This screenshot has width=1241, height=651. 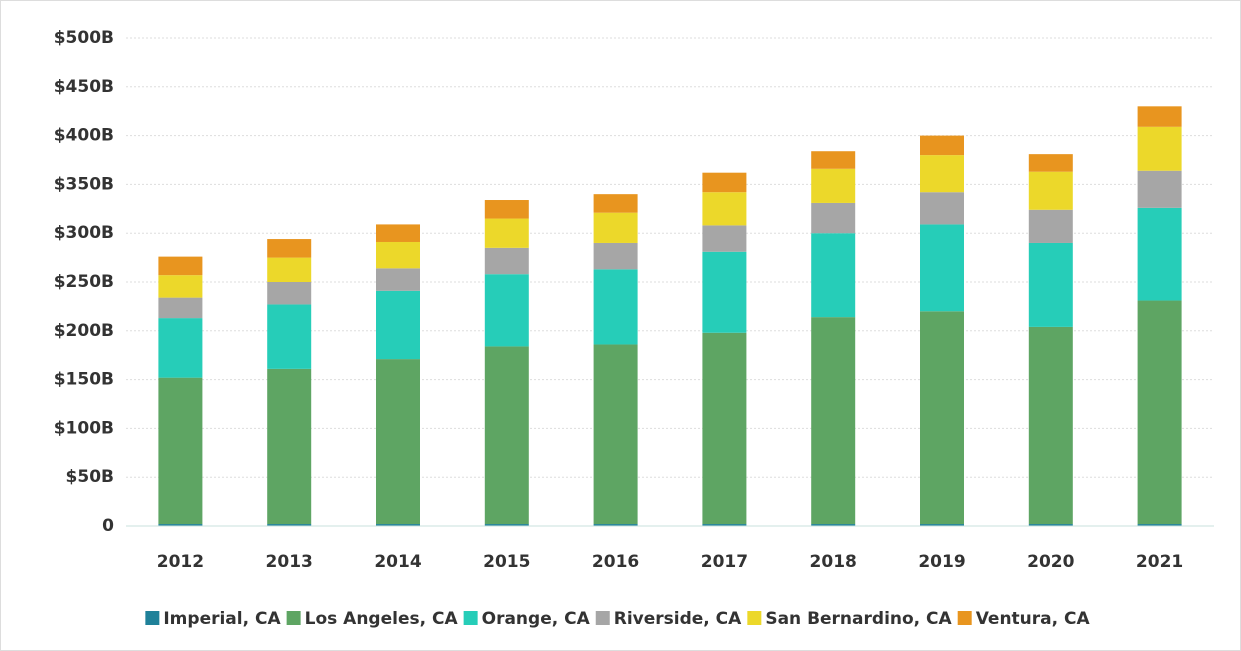 What do you see at coordinates (941, 562) in the screenshot?
I see `x-tick-label: 2019` at bounding box center [941, 562].